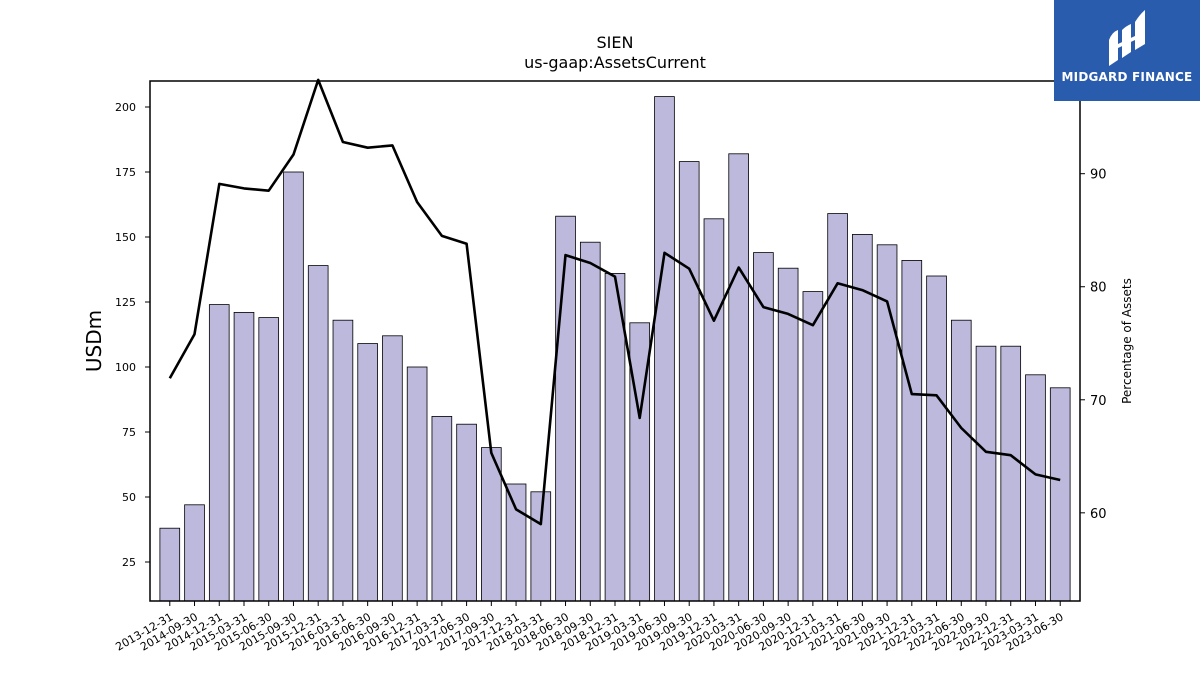  What do you see at coordinates (129, 497) in the screenshot?
I see `y-tick-label: 50` at bounding box center [129, 497].